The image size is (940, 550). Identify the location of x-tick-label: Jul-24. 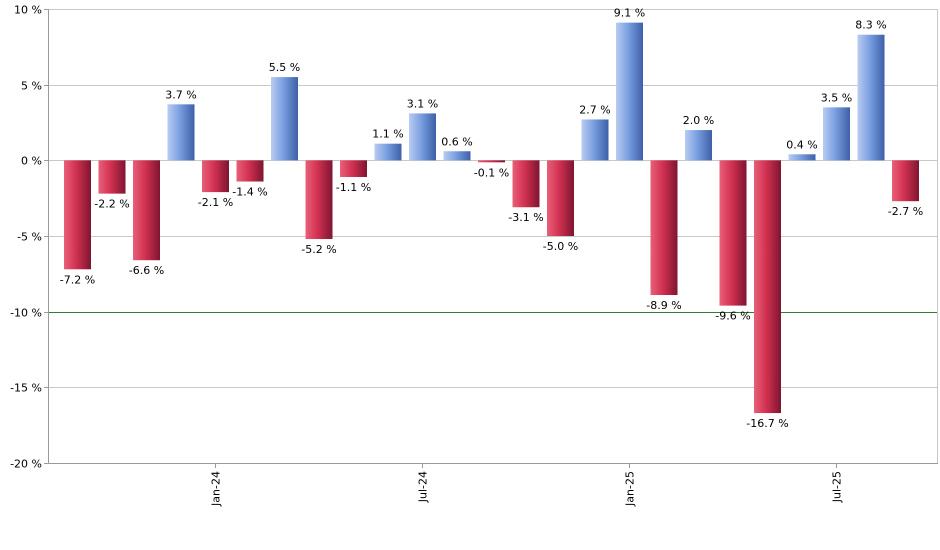
(423, 487).